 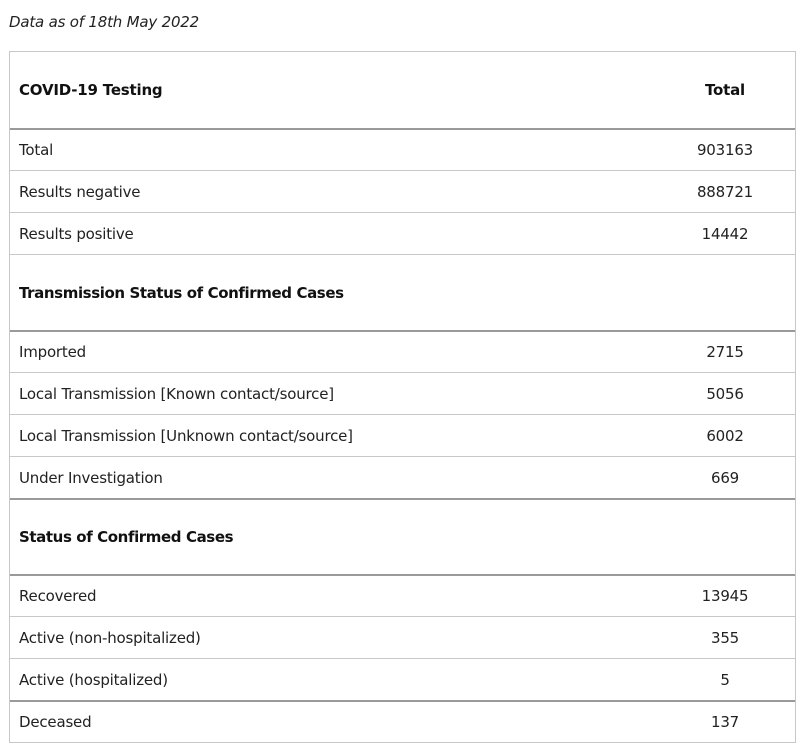 I want to click on header-label-covid-testing: COVID-19 Testing, so click(x=91, y=90).